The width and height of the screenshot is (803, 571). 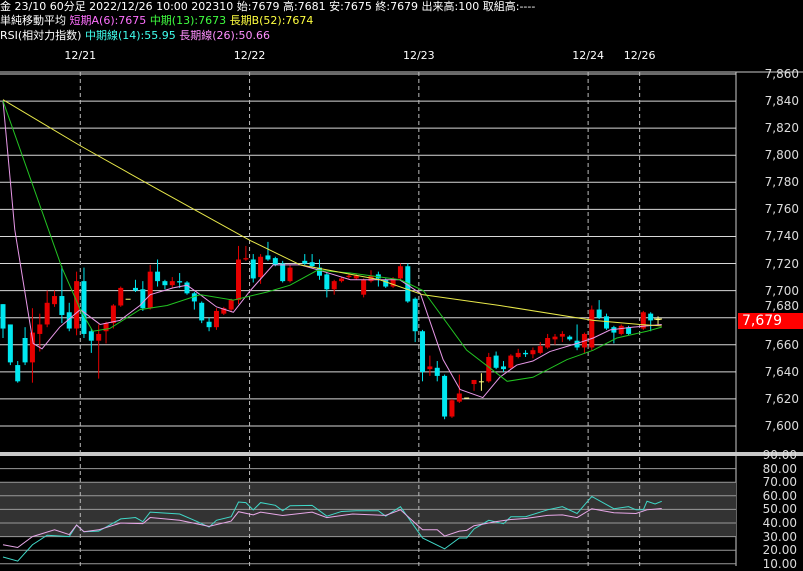 What do you see at coordinates (779, 563) in the screenshot?
I see `rsi-tick-label: 10.00` at bounding box center [779, 563].